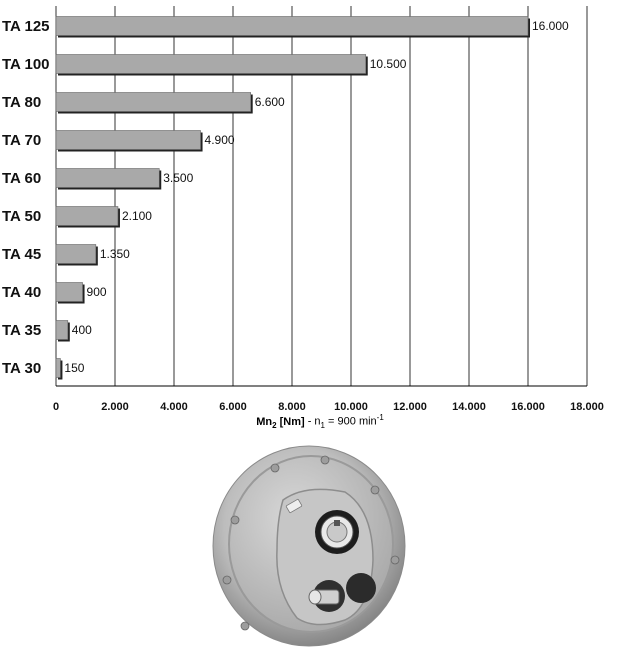 Image resolution: width=618 pixels, height=654 pixels. Describe the element at coordinates (290, 421) in the screenshot. I see `x-label-unit: [Nm]` at that location.